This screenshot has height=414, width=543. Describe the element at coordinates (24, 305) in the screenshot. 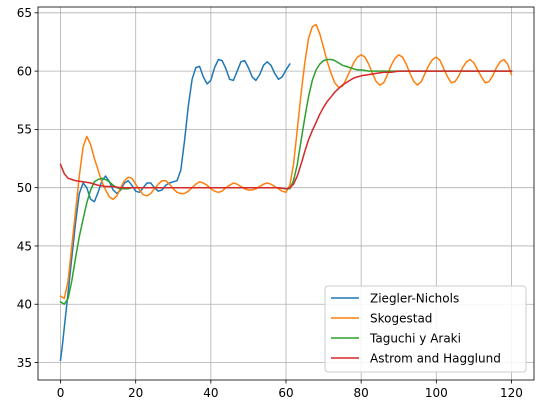

I see `y-tick-label: 40` at that location.